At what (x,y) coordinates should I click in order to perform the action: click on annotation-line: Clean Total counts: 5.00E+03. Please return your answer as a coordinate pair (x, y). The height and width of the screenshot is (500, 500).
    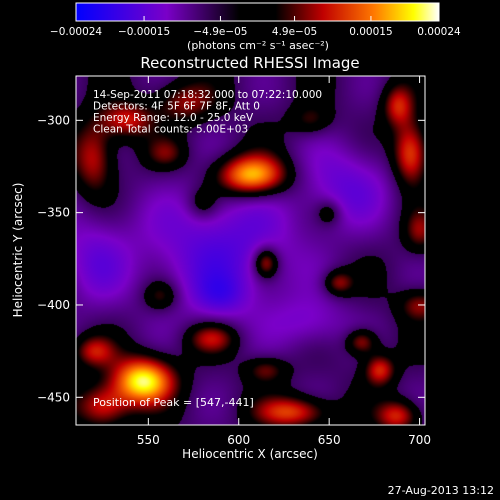
    Looking at the image, I should click on (170, 130).